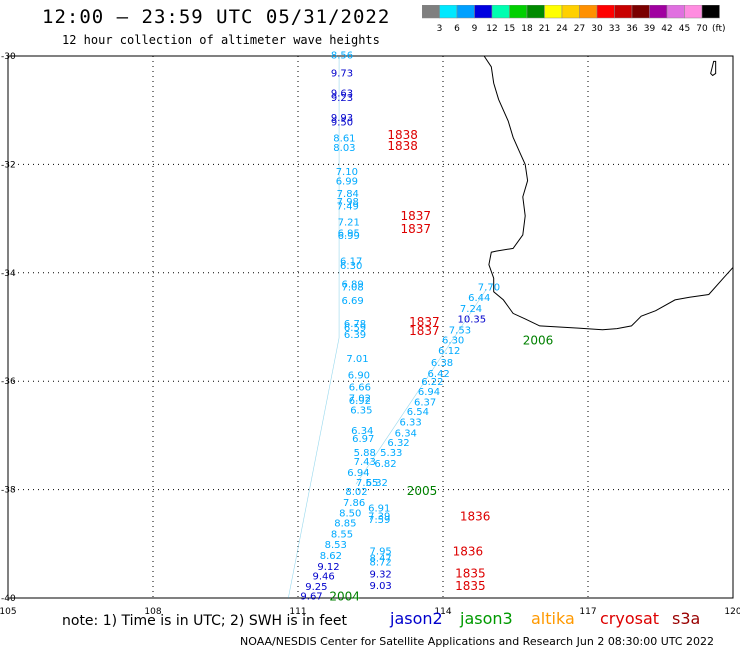 The width and height of the screenshot is (740, 650). What do you see at coordinates (353, 301) in the screenshot?
I see `wave-height-label: 6.69` at bounding box center [353, 301].